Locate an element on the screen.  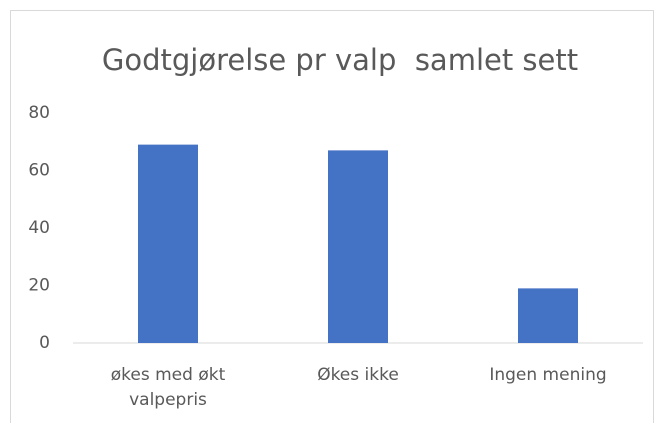
y-tick-label: 60 is located at coordinates (39, 171).